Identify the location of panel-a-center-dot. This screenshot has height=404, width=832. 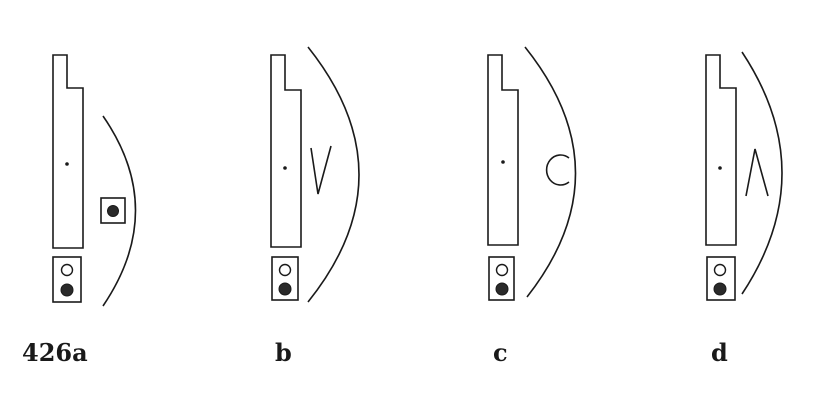
(67, 164).